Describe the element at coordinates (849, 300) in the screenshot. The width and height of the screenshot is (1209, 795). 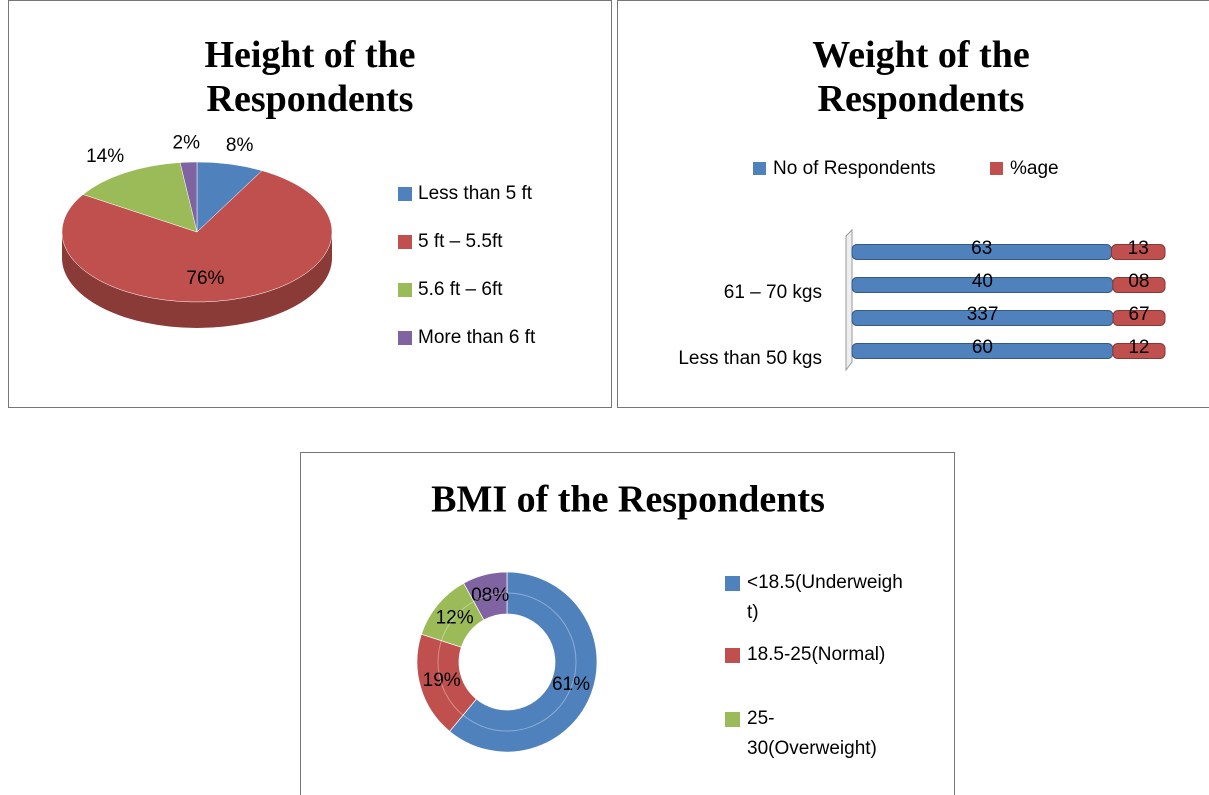
I see `plot-wall` at that location.